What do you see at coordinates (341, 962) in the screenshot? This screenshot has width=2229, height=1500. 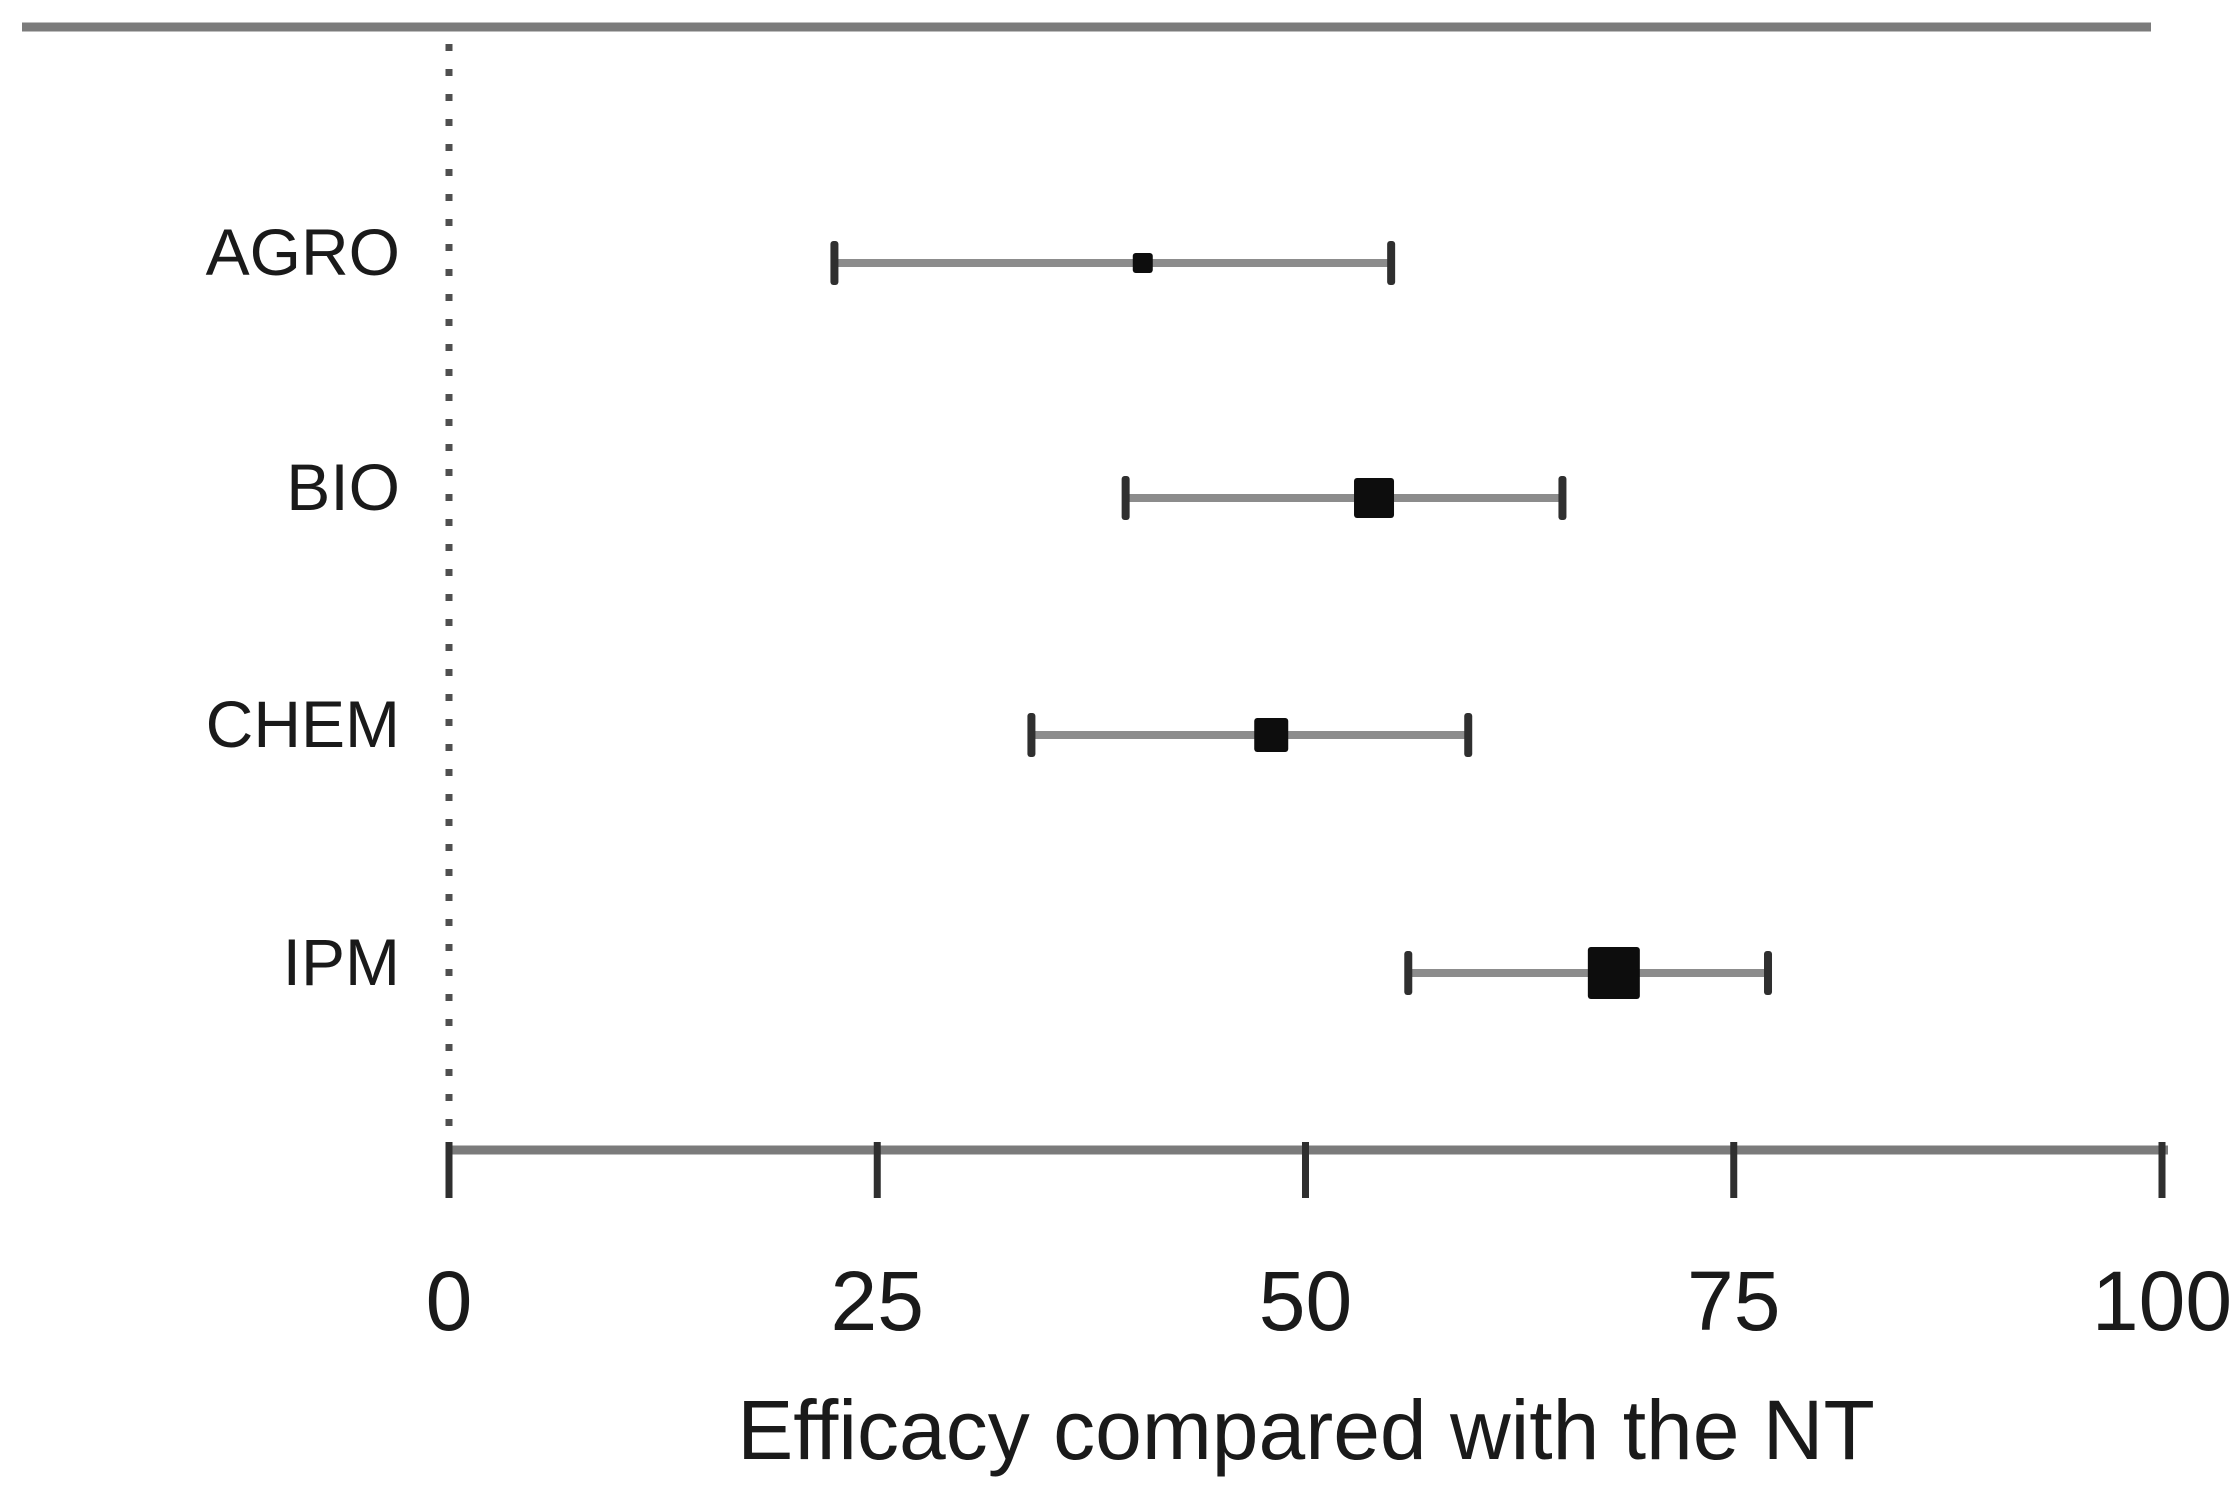 I see `category-label-ipm: IPM` at bounding box center [341, 962].